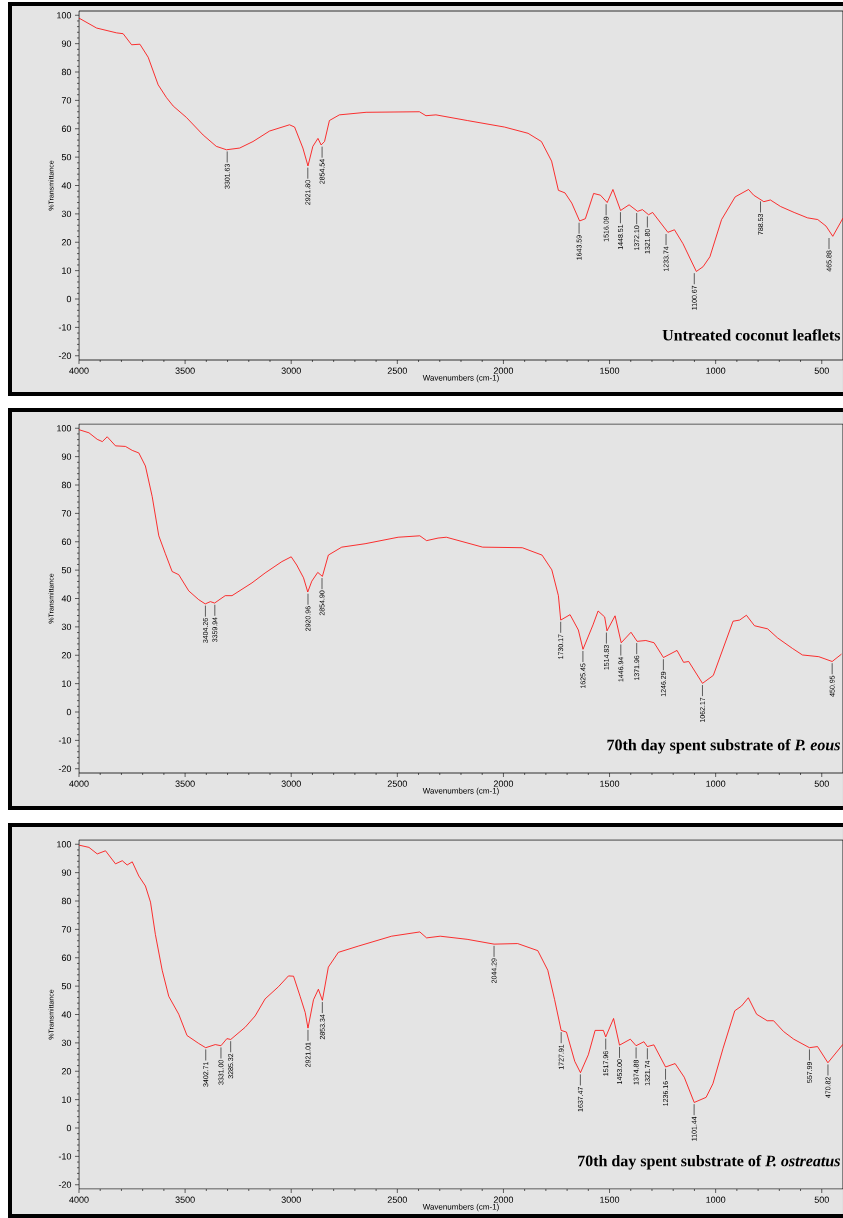 This screenshot has height=1218, width=843. I want to click on annotation: Untreated coconut leaflets, so click(751, 335).